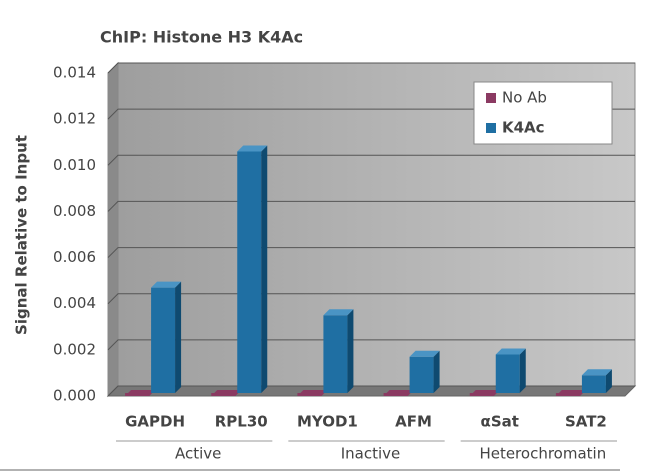 Image resolution: width=650 pixels, height=473 pixels. Describe the element at coordinates (327, 422) in the screenshot. I see `x-tick-label: MYOD1` at that location.